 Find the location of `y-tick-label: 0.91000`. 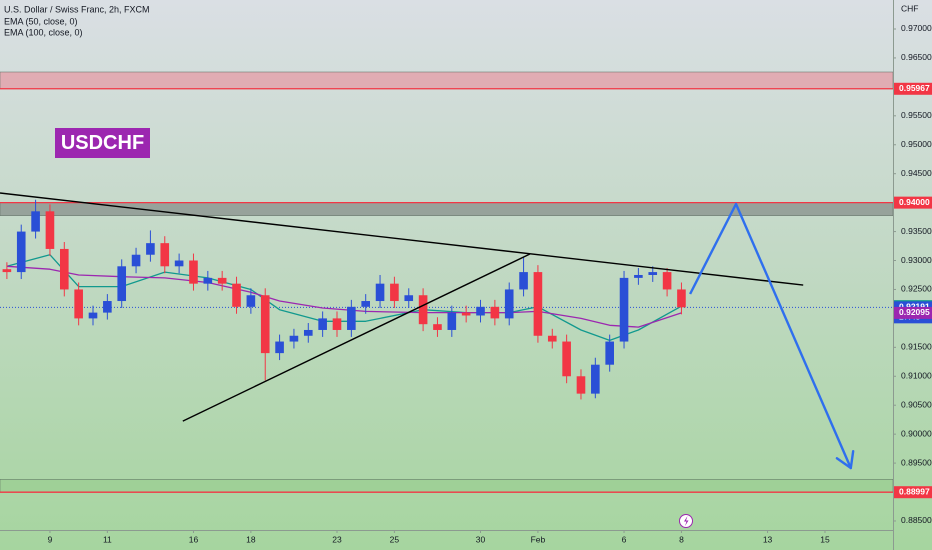

y-tick-label: 0.91000 is located at coordinates (916, 376).